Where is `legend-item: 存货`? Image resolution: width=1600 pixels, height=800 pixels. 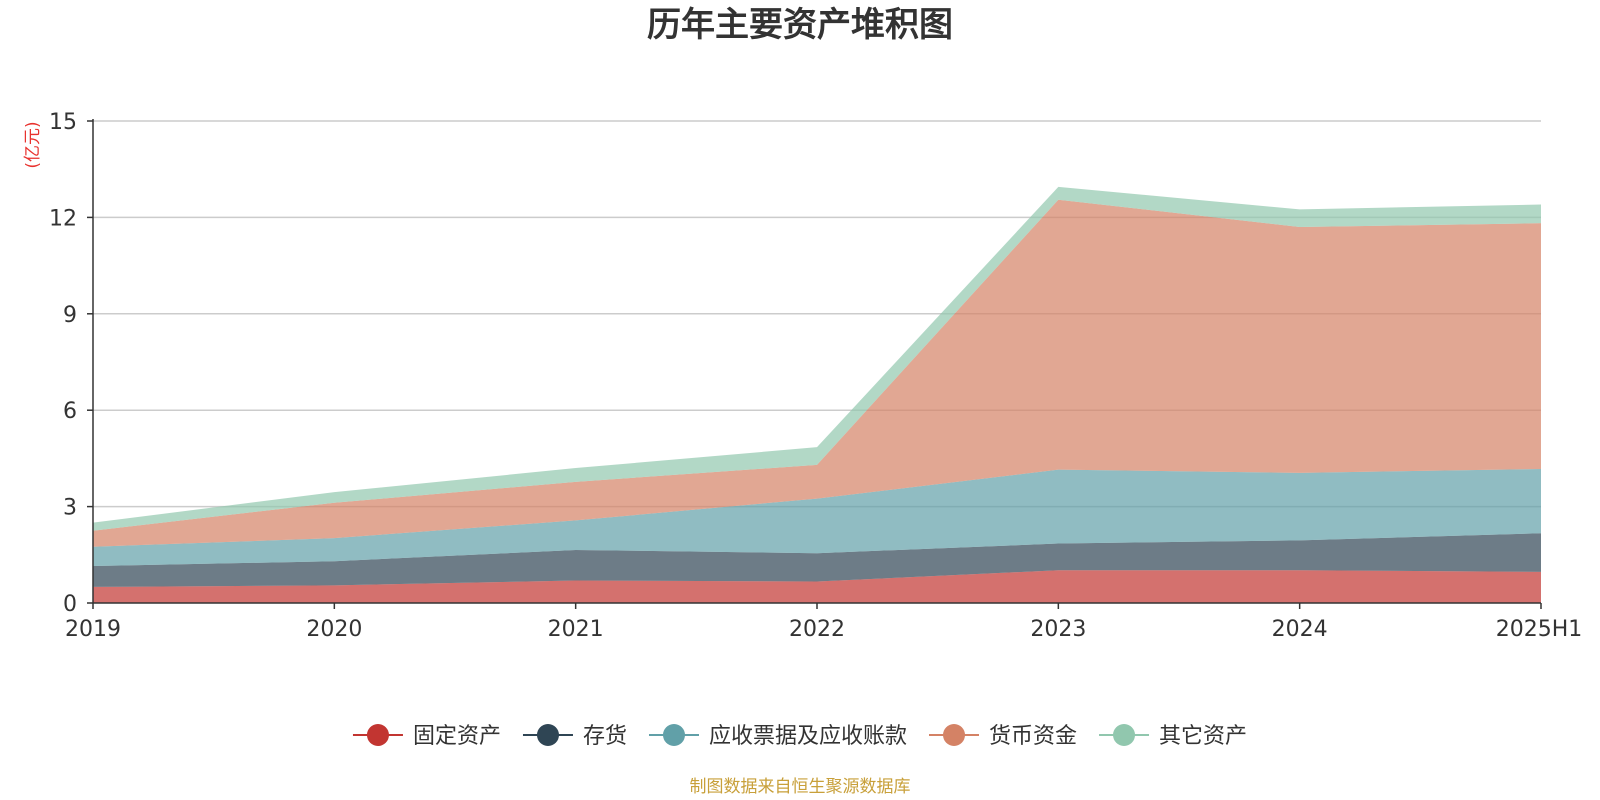
legend-item: 存货 is located at coordinates (574, 736).